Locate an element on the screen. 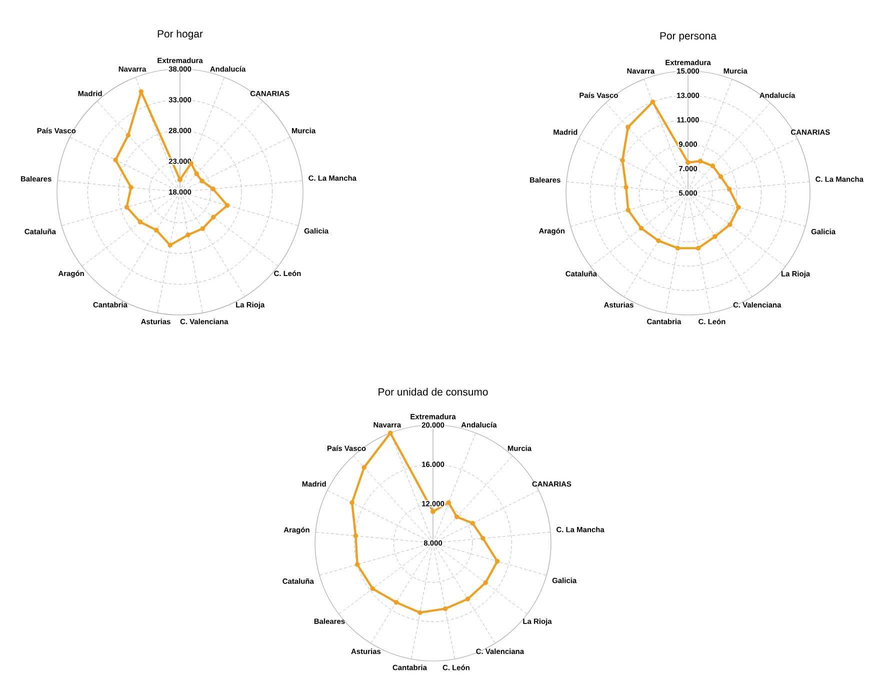 The image size is (885, 677). chart-title: Por unidad de consumo is located at coordinates (433, 392).